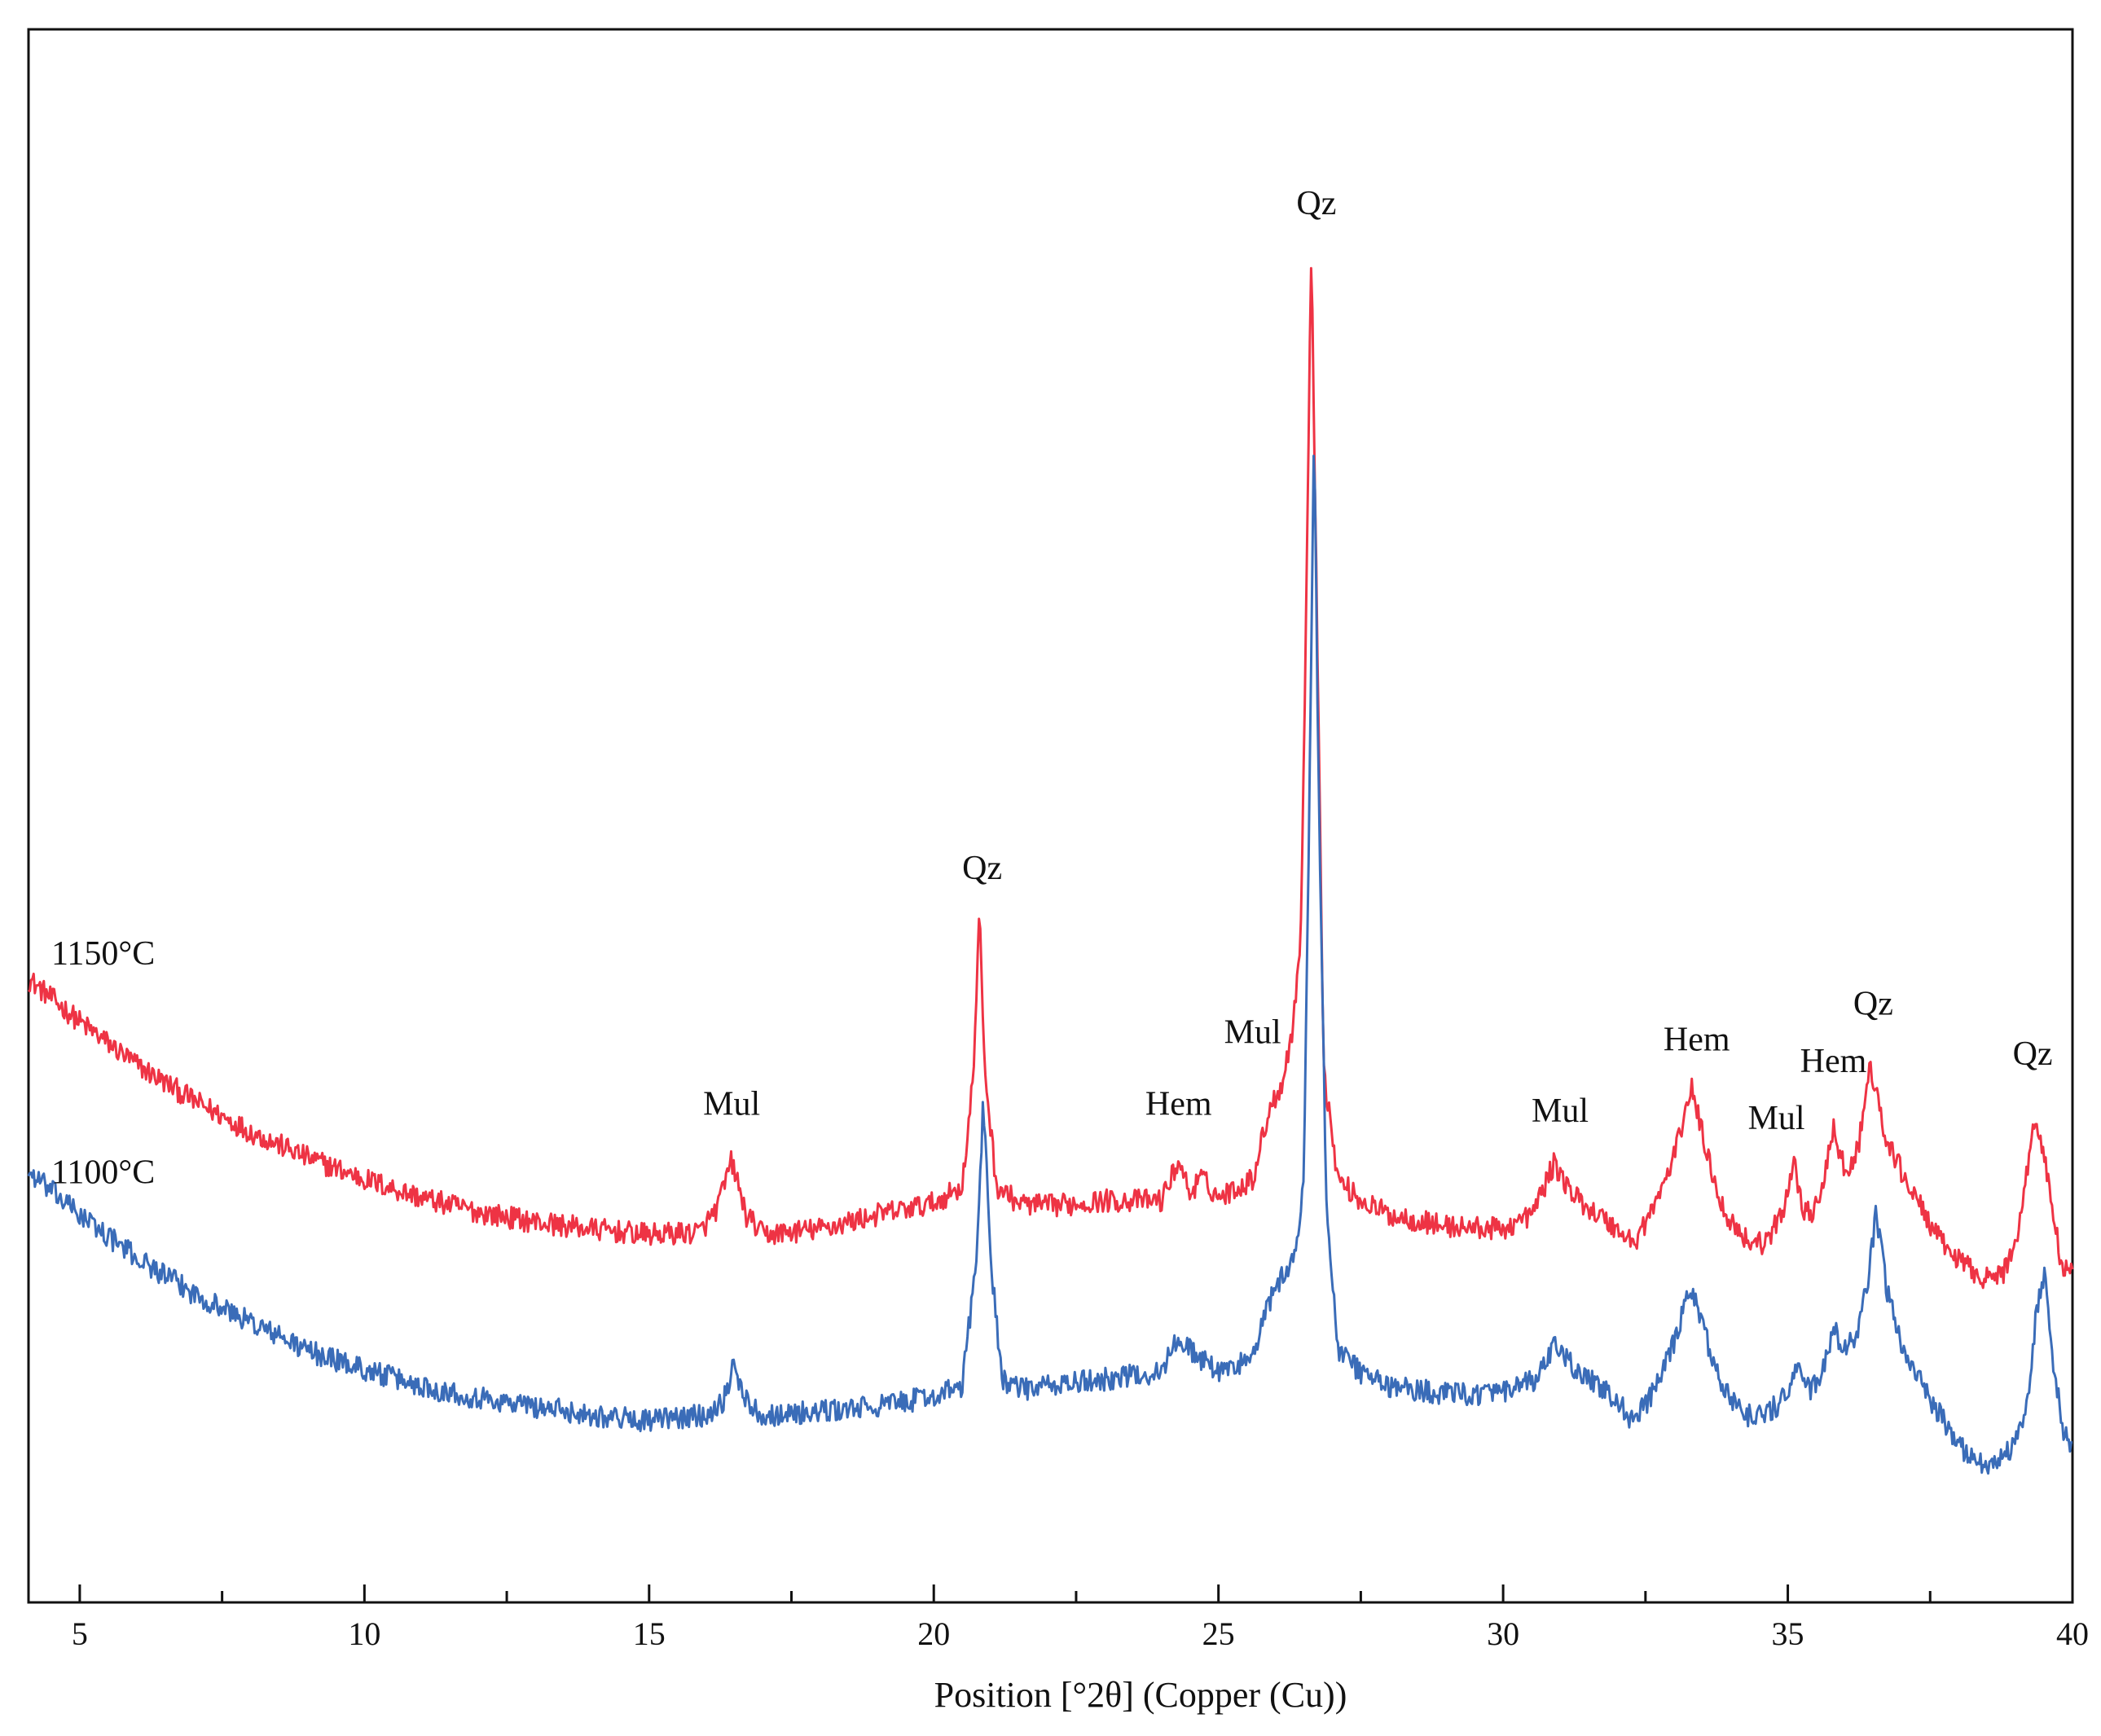 This screenshot has height=1736, width=2101. Describe the element at coordinates (2072, 1633) in the screenshot. I see `x-tick-label: 40` at that location.